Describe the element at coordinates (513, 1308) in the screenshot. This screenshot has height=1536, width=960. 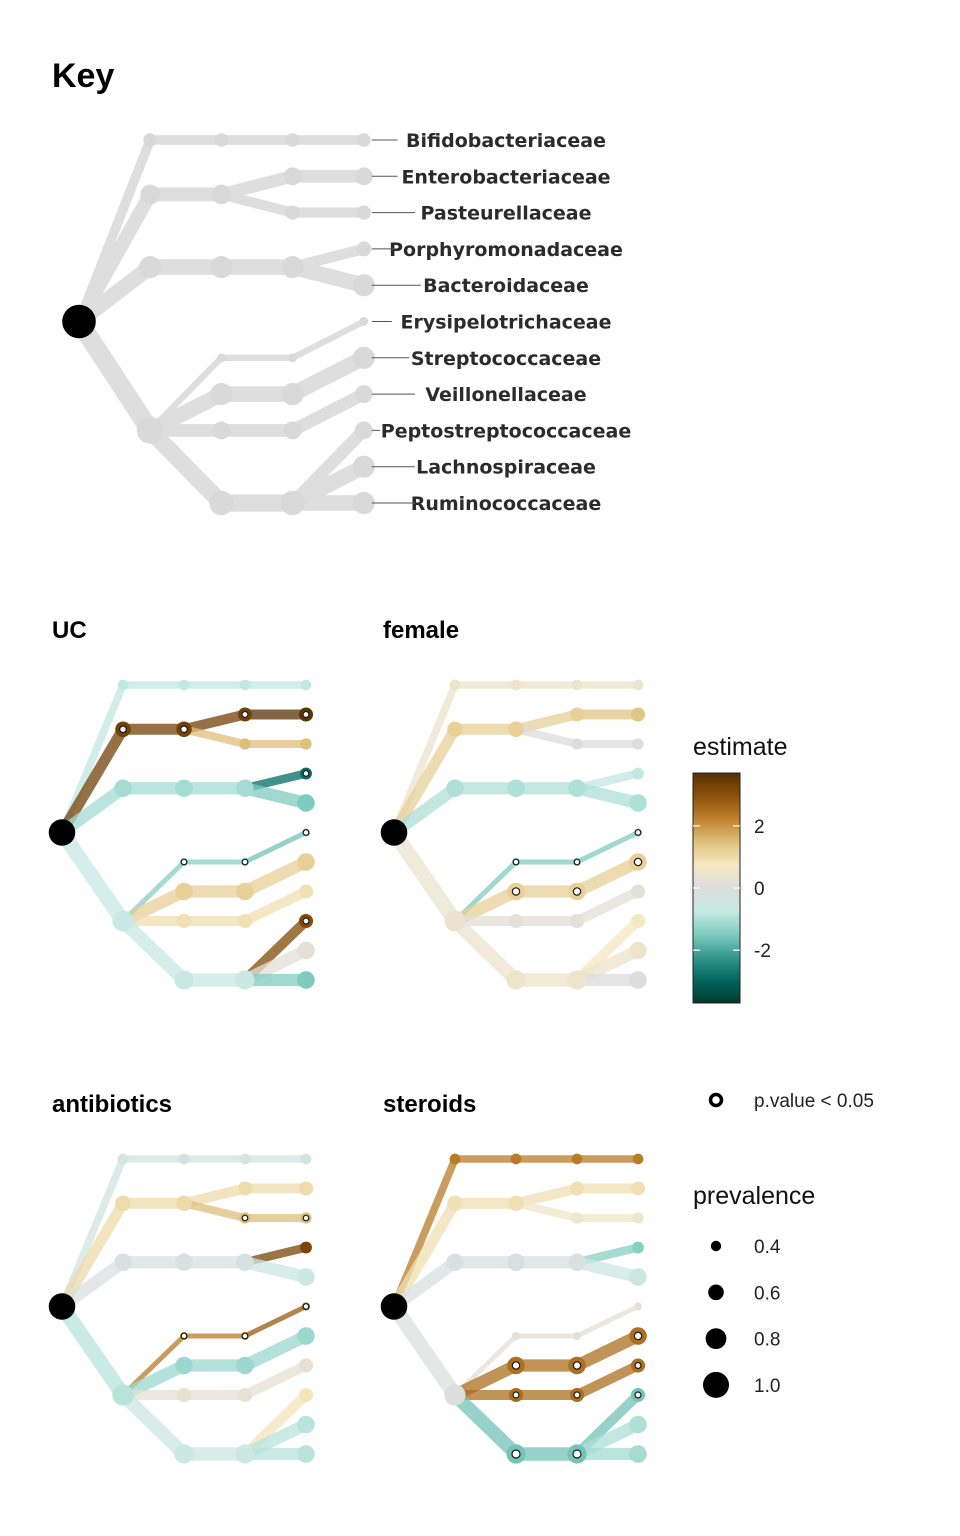
I see `tree-steroids` at that location.